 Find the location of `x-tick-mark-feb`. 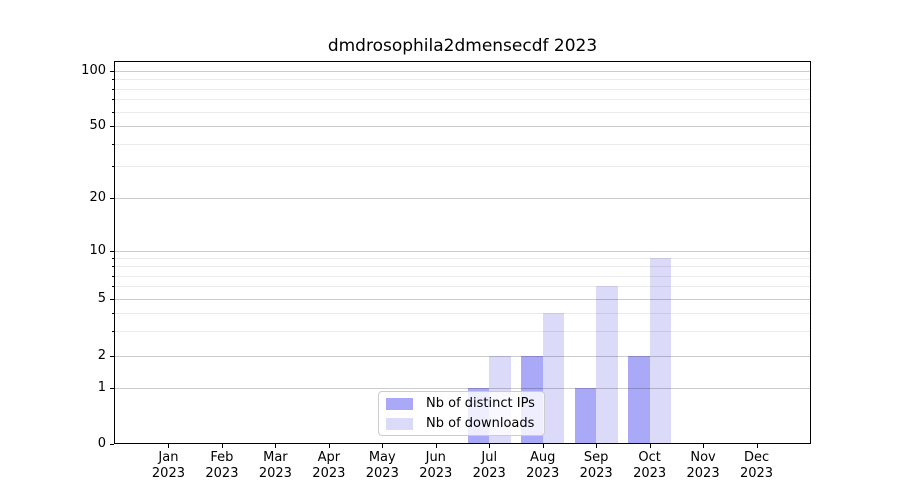

x-tick-mark-feb is located at coordinates (222, 446).